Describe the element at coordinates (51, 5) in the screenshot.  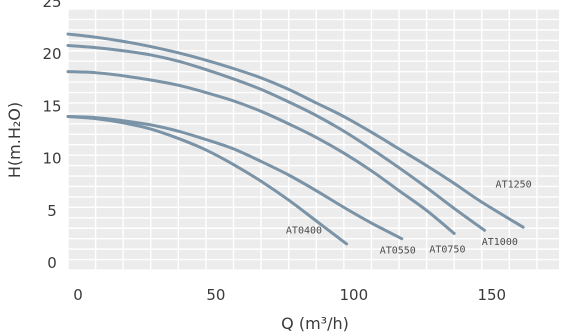
I see `y-tick-label: 25` at that location.